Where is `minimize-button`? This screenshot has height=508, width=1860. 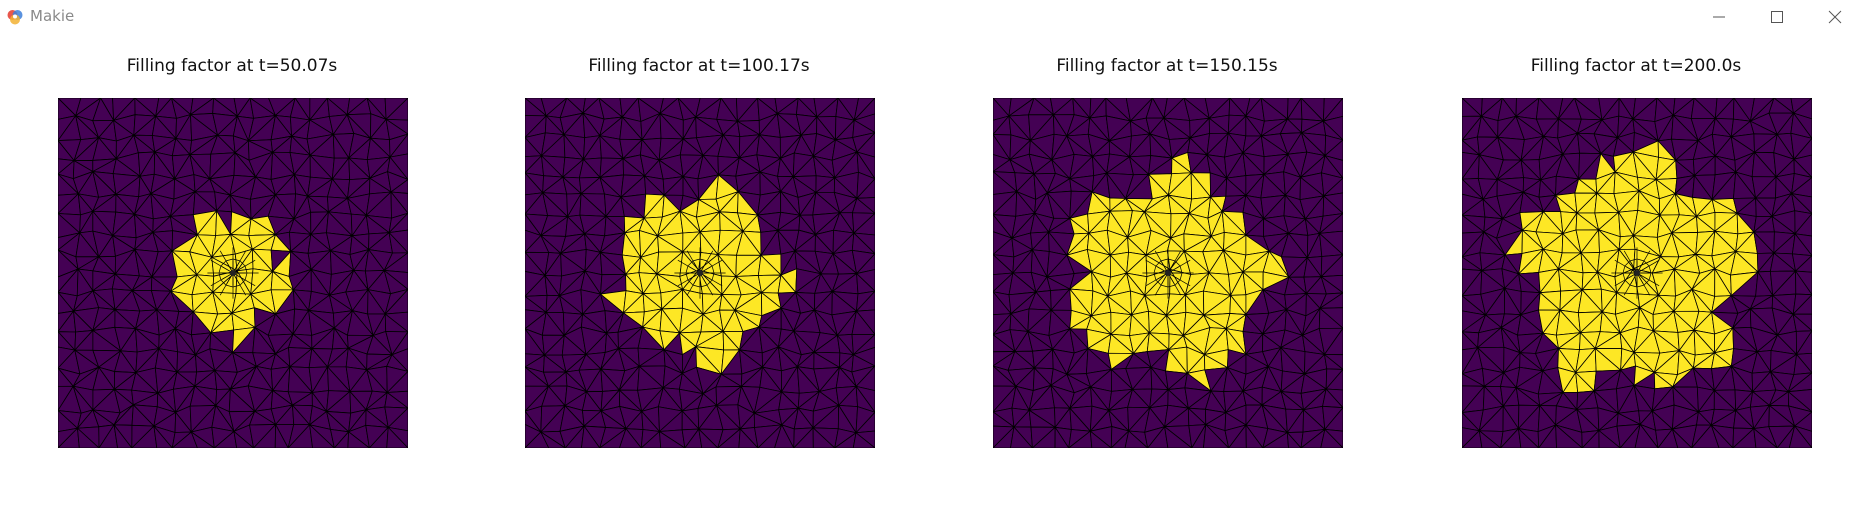
minimize-button is located at coordinates (1719, 17).